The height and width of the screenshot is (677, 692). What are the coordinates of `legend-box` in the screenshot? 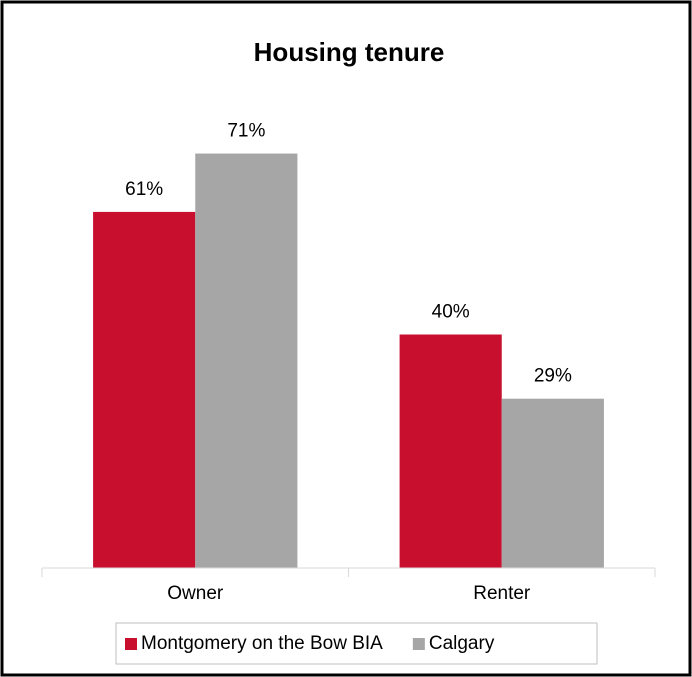 It's located at (356, 643).